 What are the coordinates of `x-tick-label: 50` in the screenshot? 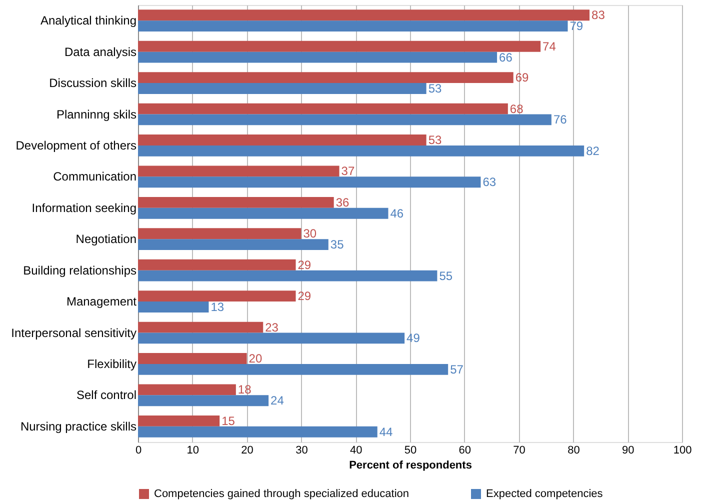 It's located at (410, 450).